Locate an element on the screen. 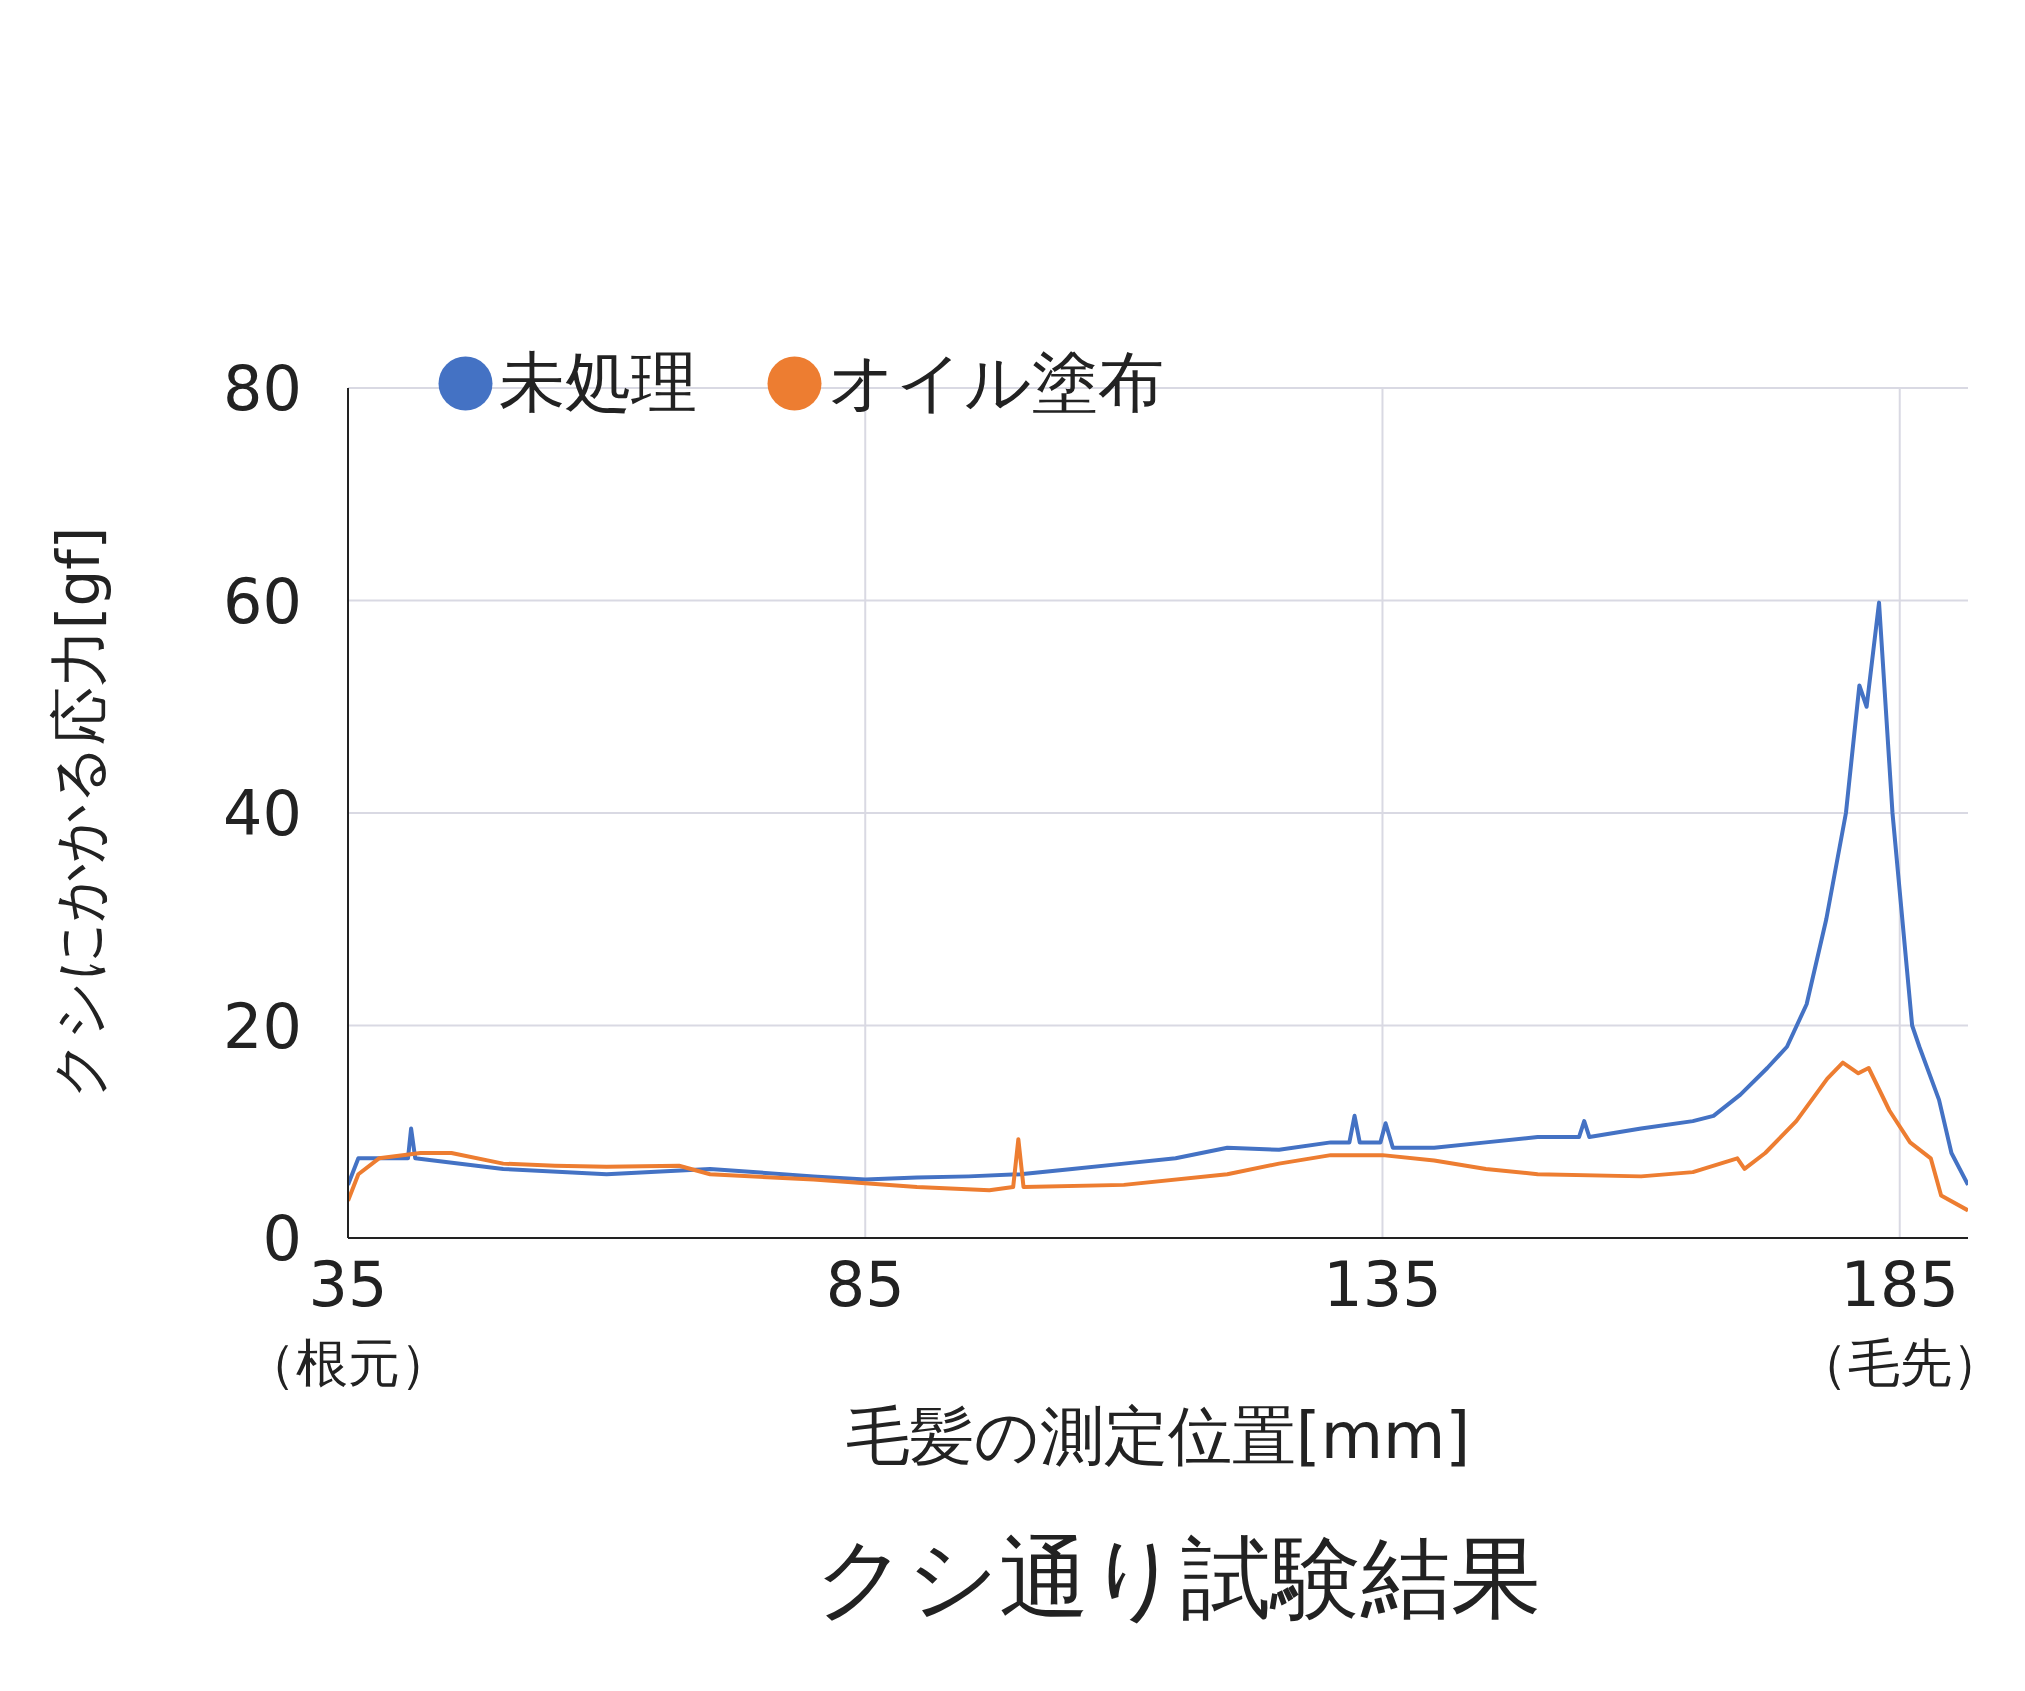  y-axis-title: クシにかかる応力[gf] is located at coordinates (78, 813).